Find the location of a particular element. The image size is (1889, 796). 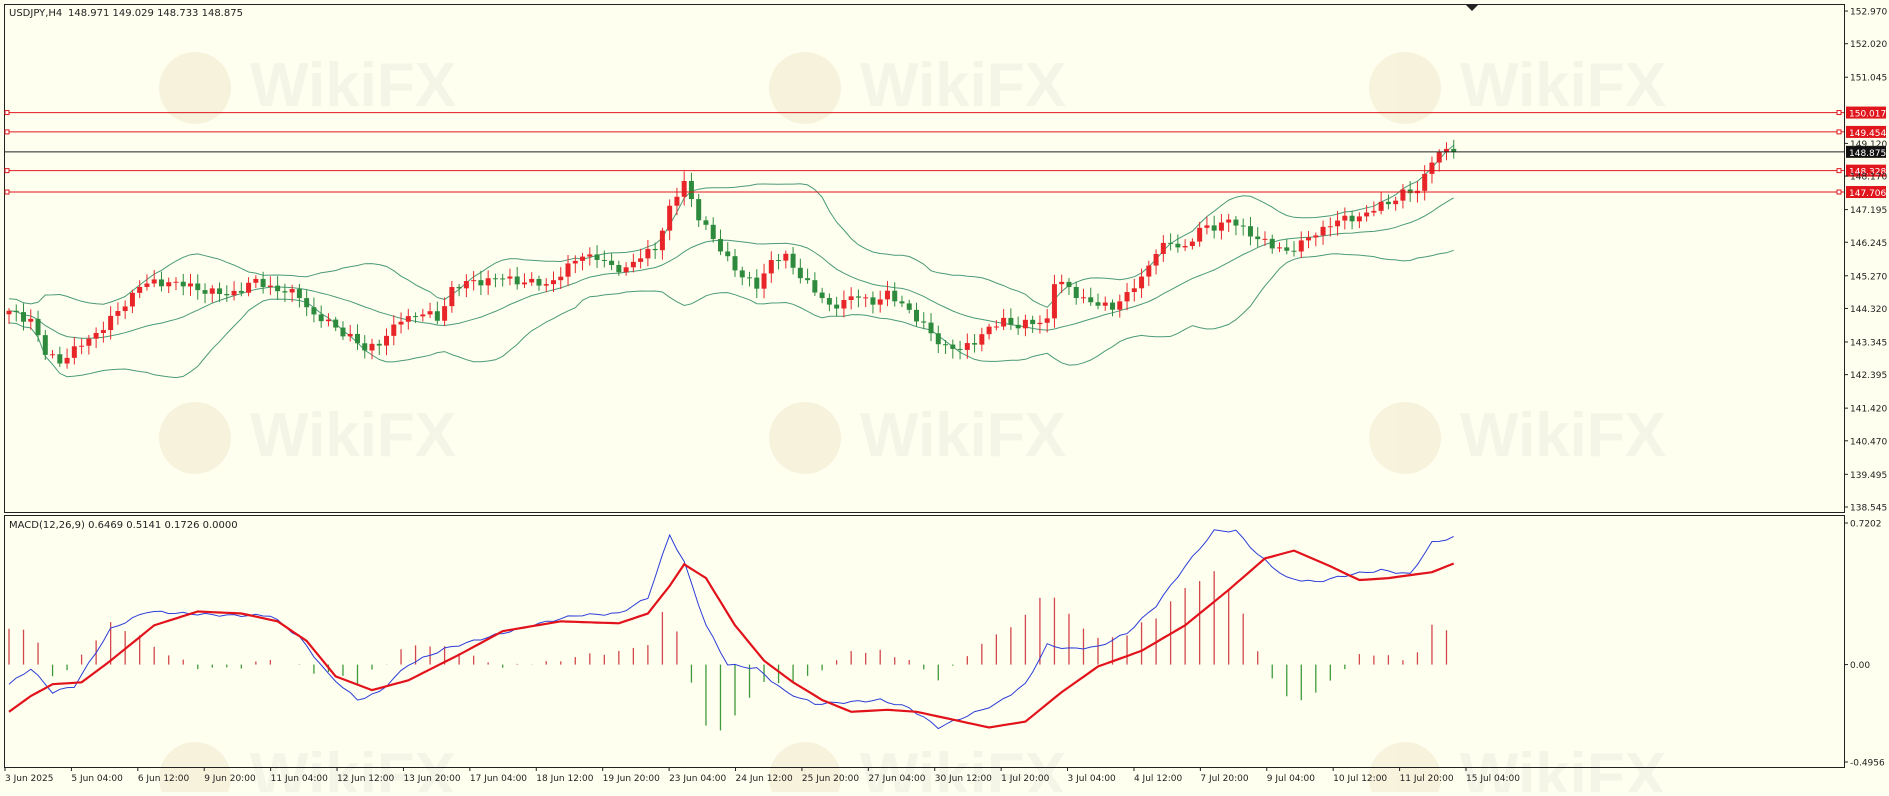

shift-marker-icon is located at coordinates (1472, 8).